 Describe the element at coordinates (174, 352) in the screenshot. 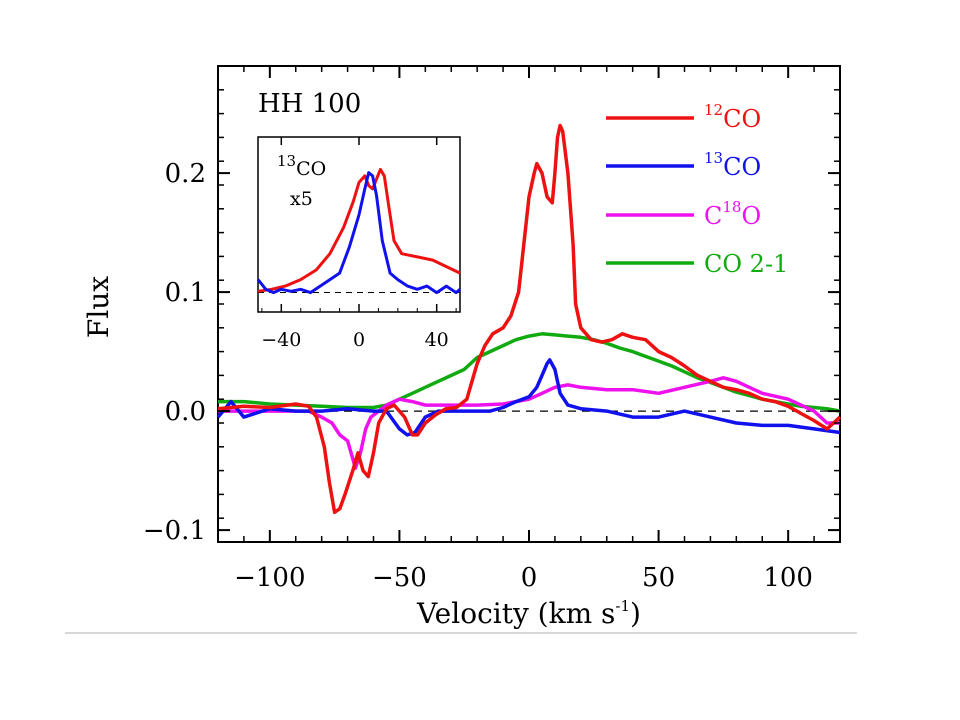

I see `y-tick-labels: −0.1 0.0 0.1 0.2` at that location.